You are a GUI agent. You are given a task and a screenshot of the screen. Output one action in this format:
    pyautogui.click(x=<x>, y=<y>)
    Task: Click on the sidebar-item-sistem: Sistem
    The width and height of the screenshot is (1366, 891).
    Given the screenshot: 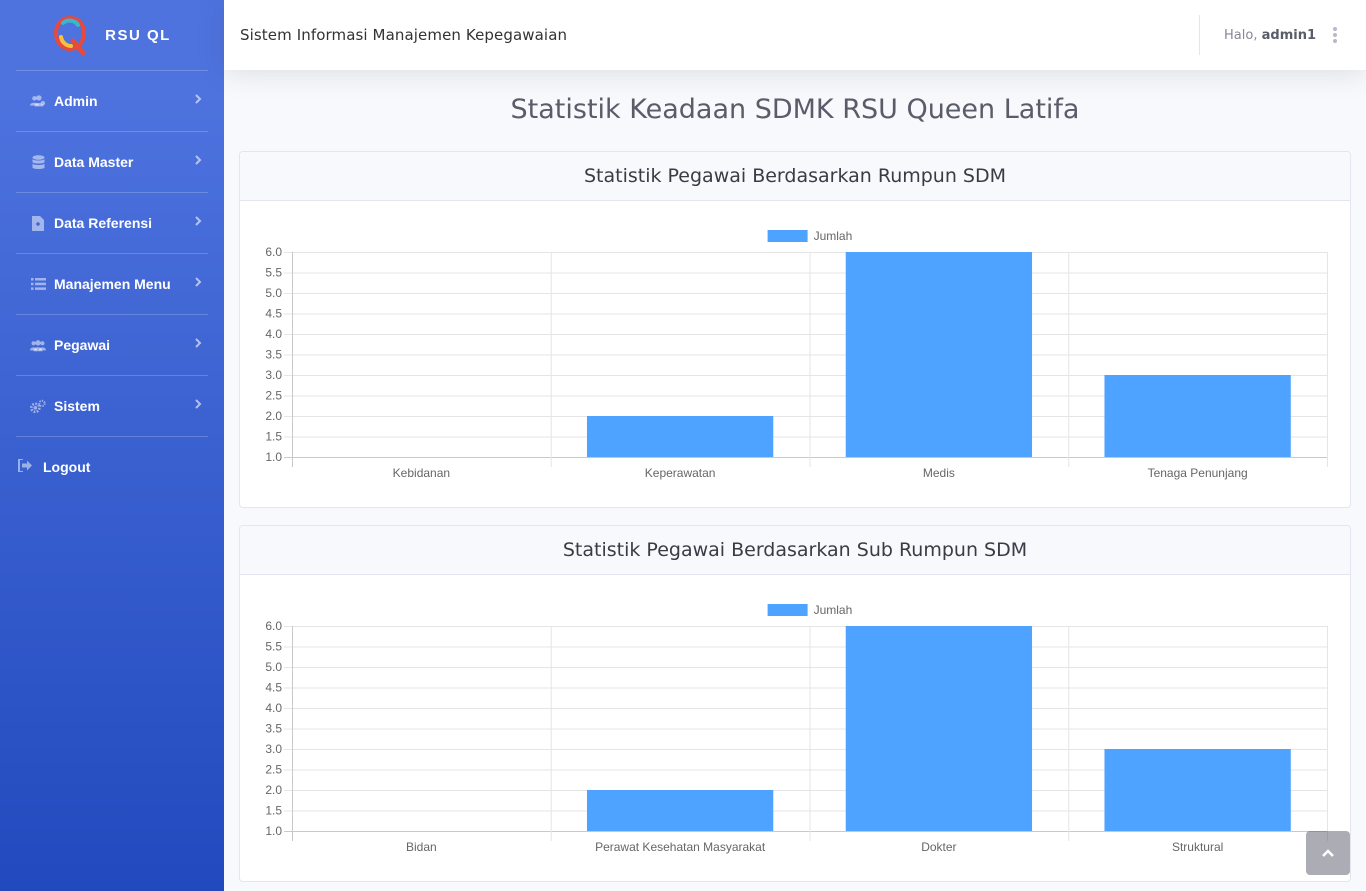 What is the action you would take?
    pyautogui.click(x=112, y=406)
    